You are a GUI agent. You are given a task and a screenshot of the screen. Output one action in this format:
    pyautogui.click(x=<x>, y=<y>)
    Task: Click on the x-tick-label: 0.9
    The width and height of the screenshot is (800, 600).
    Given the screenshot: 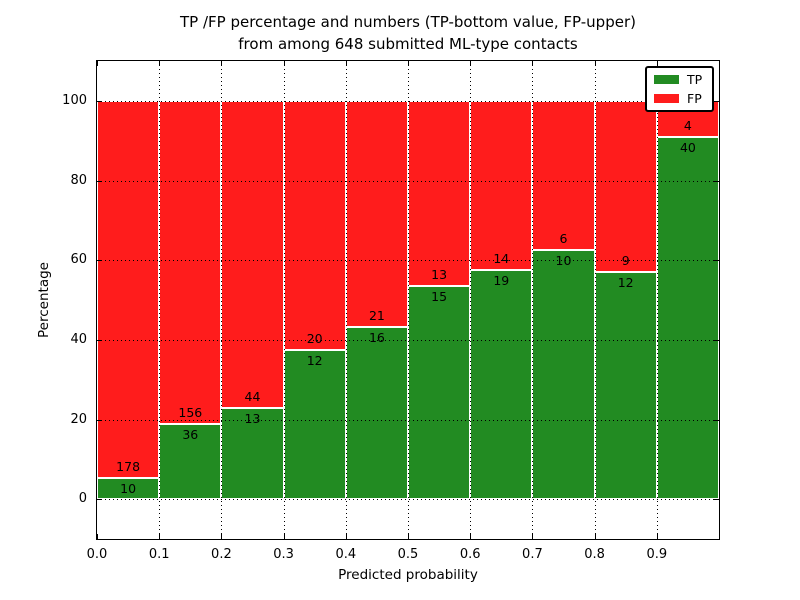 What is the action you would take?
    pyautogui.click(x=657, y=554)
    